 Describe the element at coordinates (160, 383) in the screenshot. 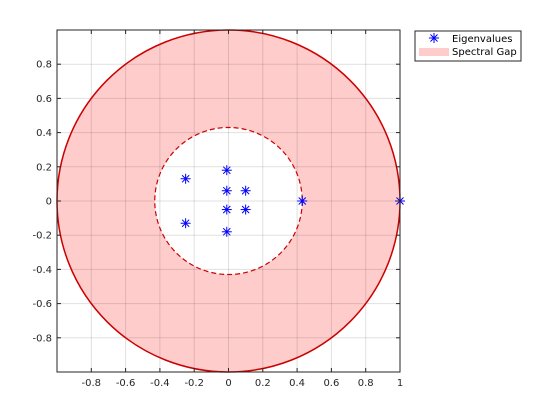

I see `x-tick-label-2: -0.4` at that location.